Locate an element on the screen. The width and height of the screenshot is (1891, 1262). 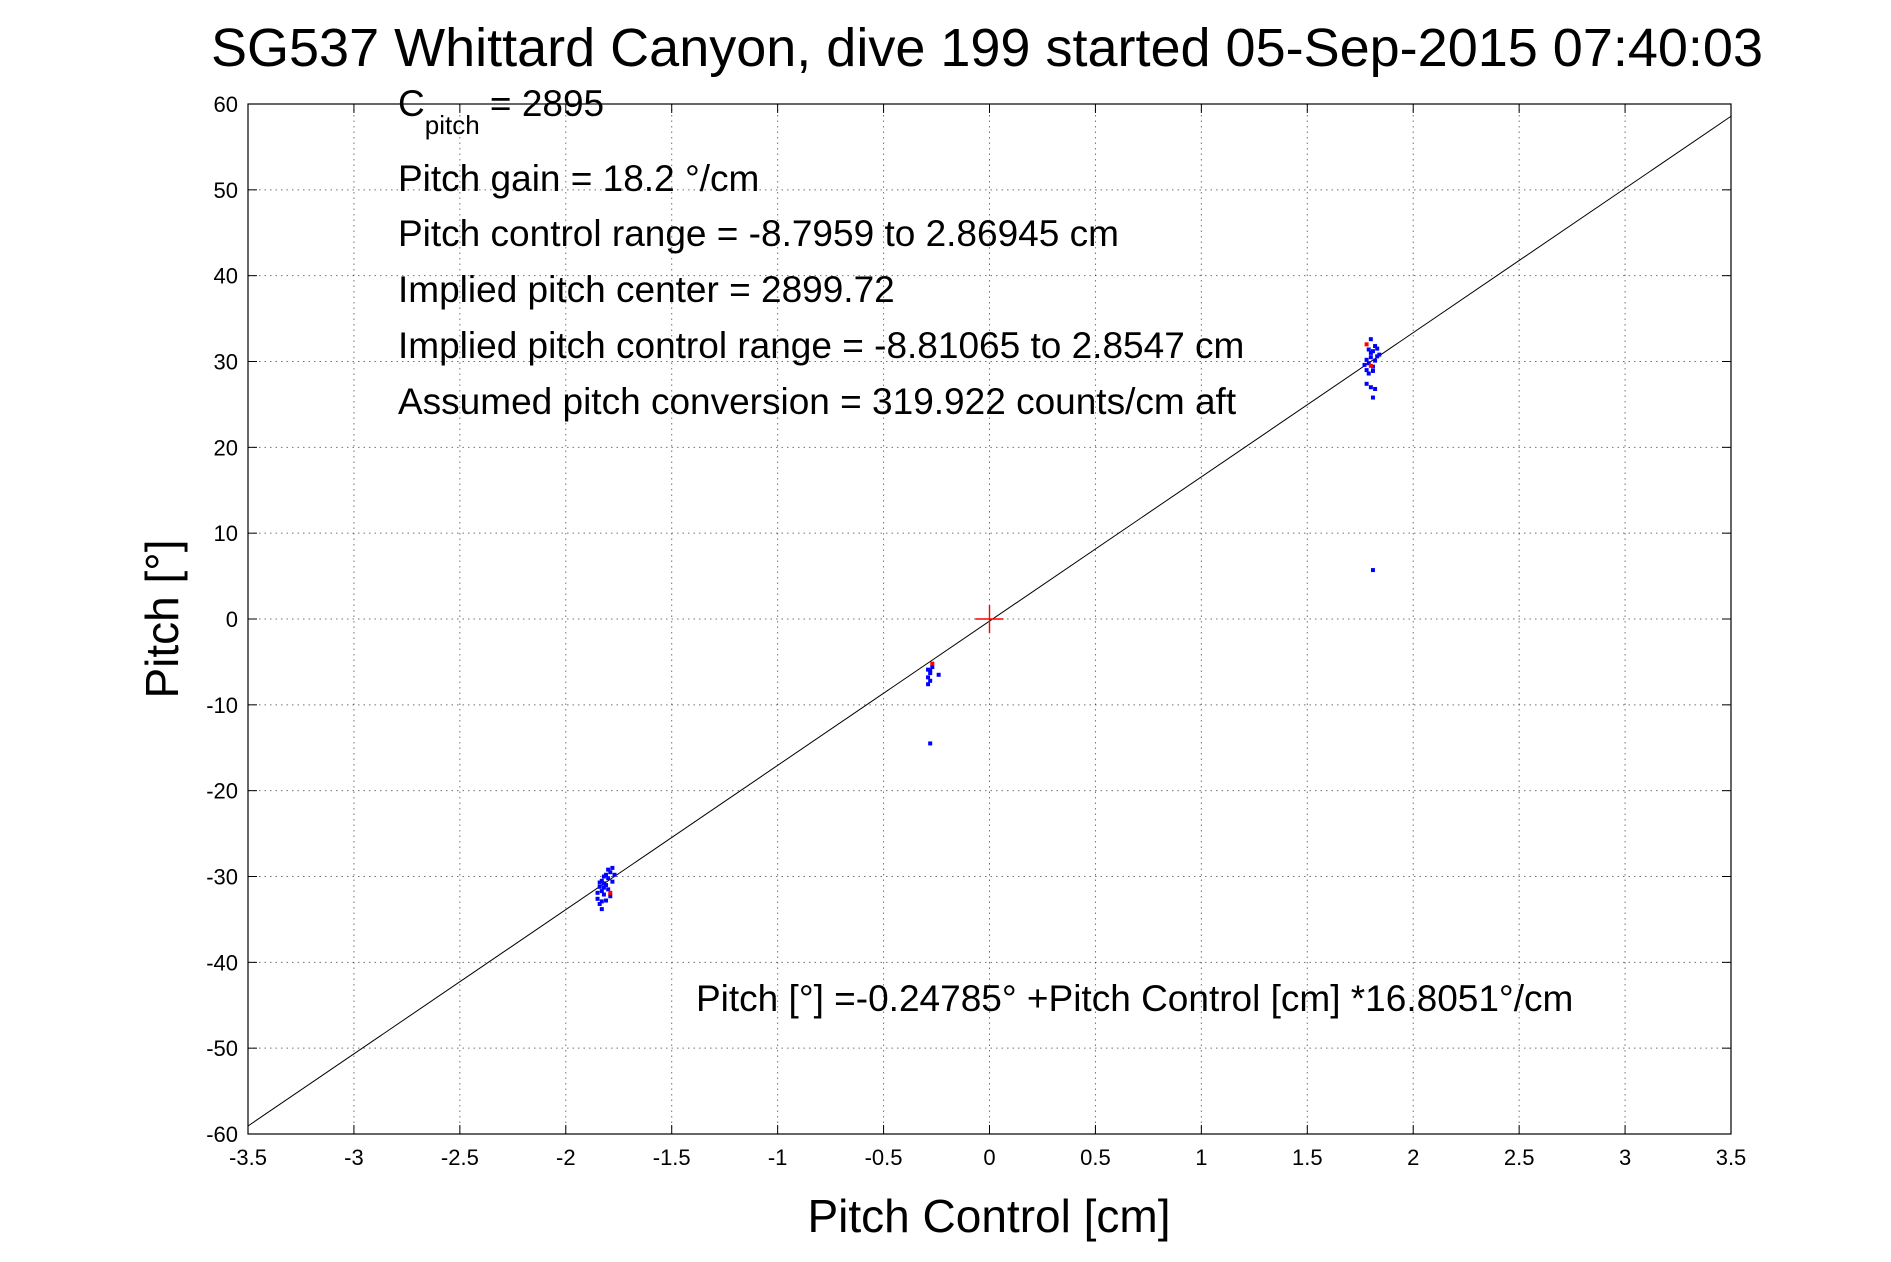
y-tick-label: -50 is located at coordinates (222, 1048).